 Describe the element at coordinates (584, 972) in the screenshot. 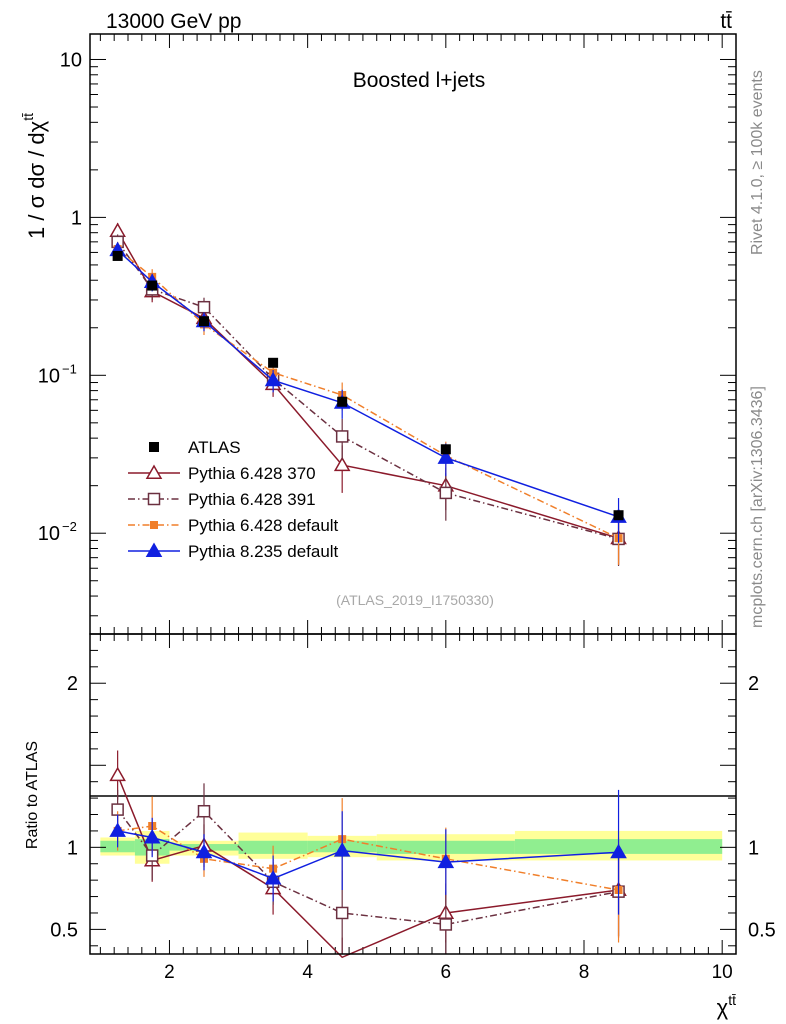

I see `x-tick-label: 8` at that location.